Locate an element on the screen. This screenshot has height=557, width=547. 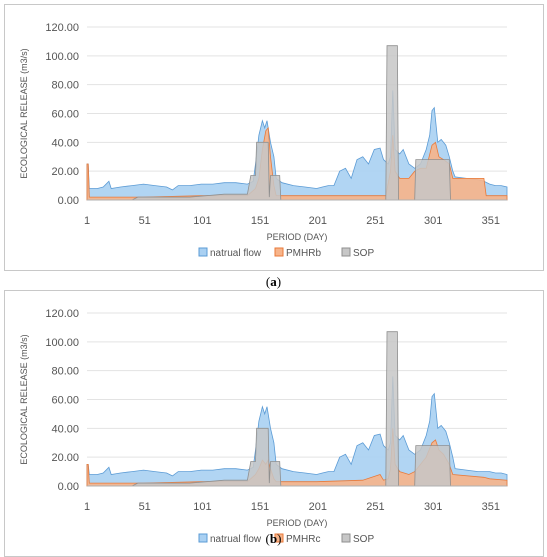
x-tick-label-b-2: 101 is located at coordinates (202, 507).